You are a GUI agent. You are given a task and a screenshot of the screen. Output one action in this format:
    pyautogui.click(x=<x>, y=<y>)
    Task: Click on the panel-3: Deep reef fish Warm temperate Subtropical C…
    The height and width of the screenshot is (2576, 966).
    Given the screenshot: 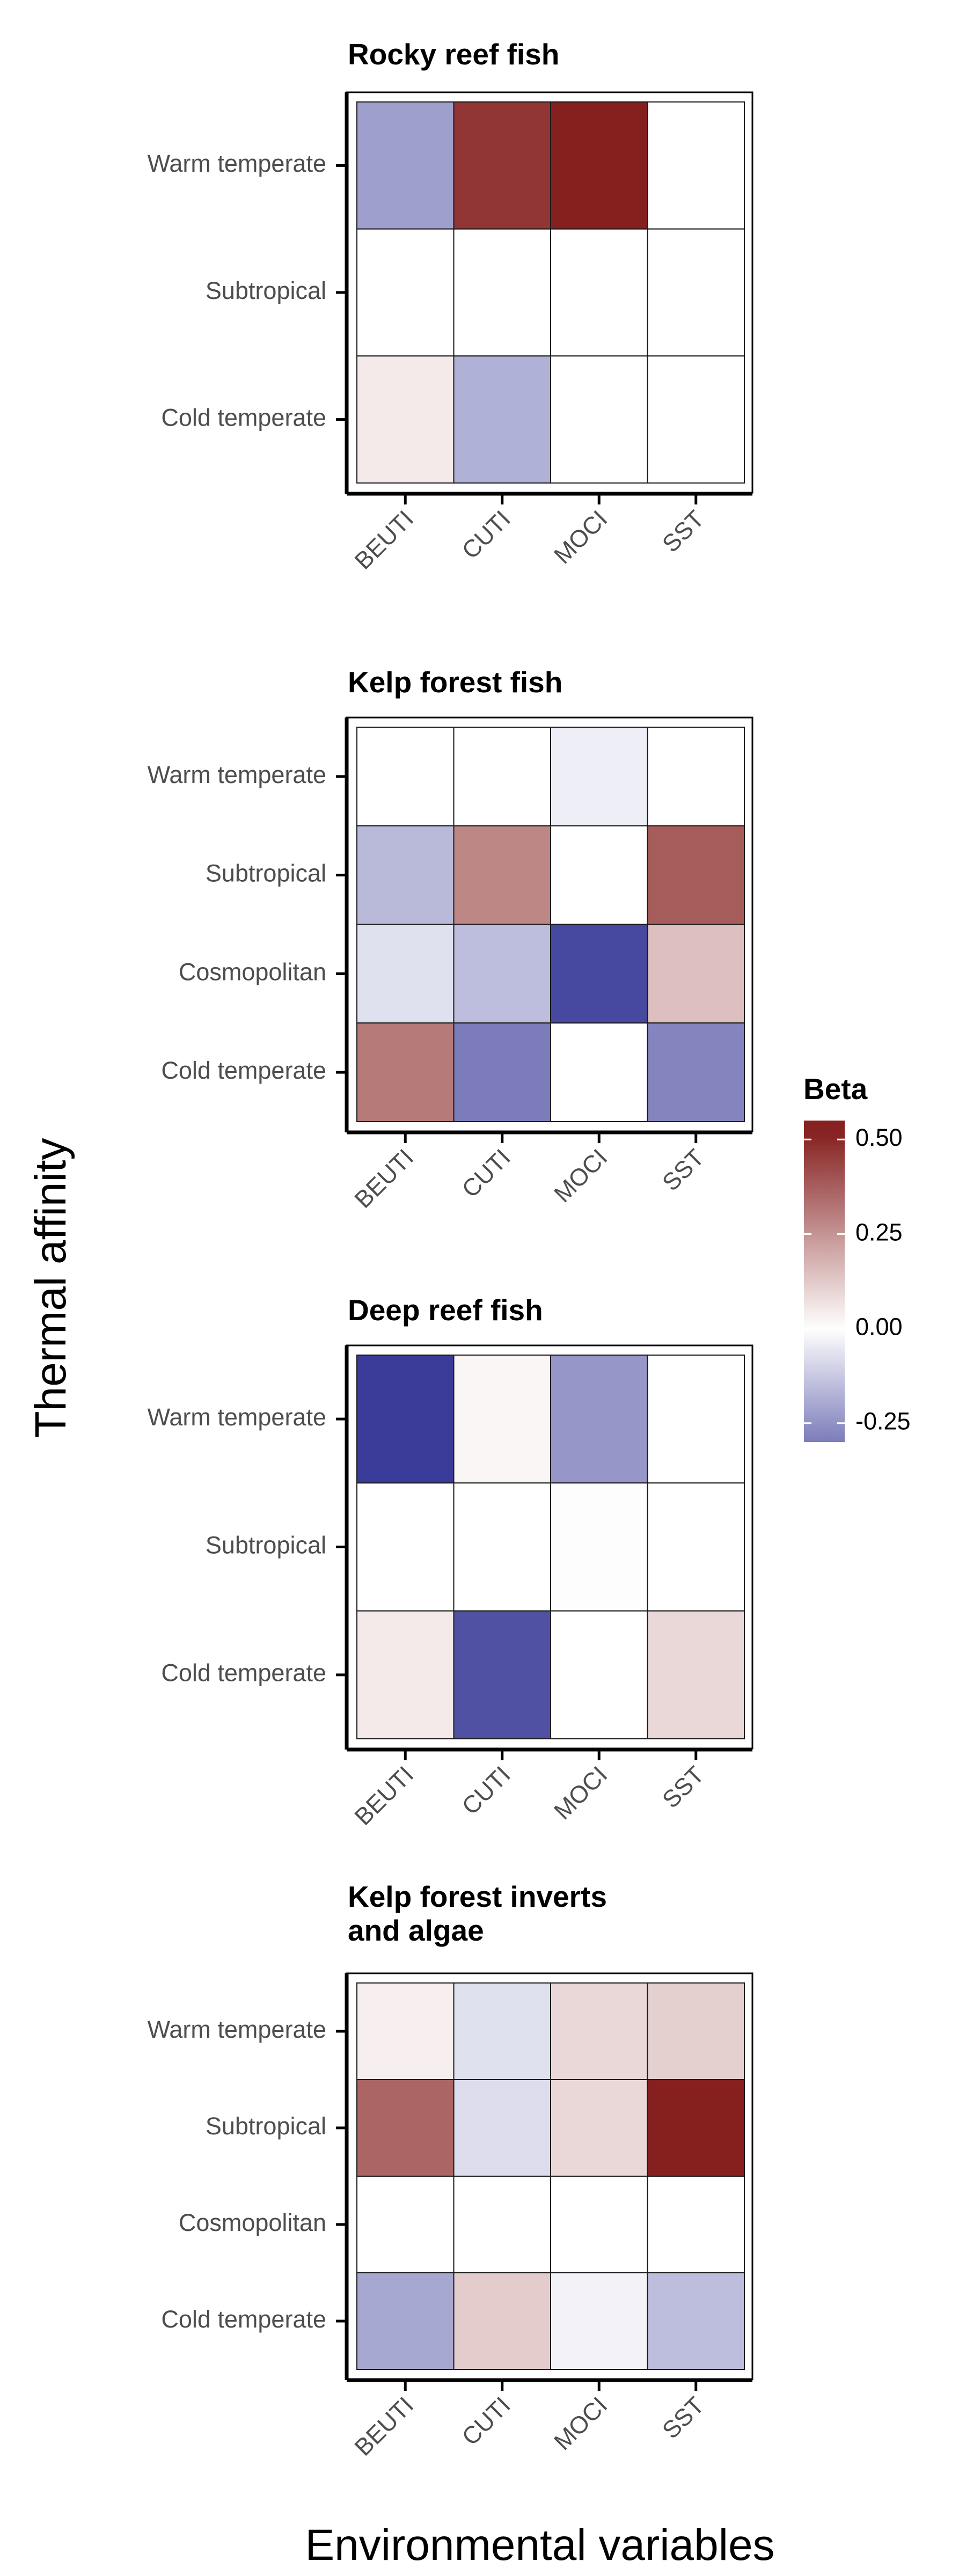 What is the action you would take?
    pyautogui.click(x=450, y=1562)
    